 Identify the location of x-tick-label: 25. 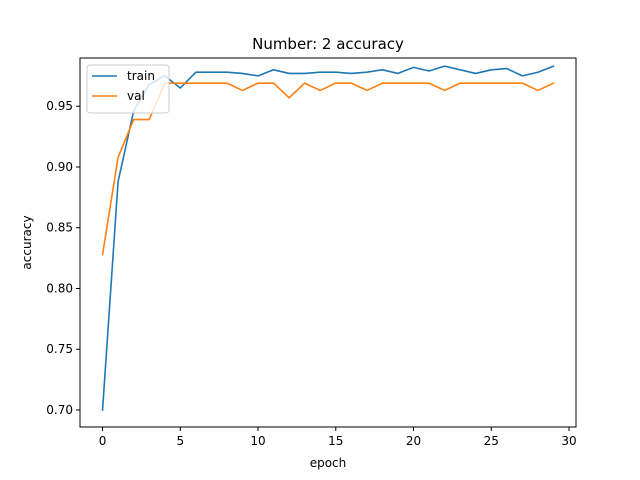
(491, 441).